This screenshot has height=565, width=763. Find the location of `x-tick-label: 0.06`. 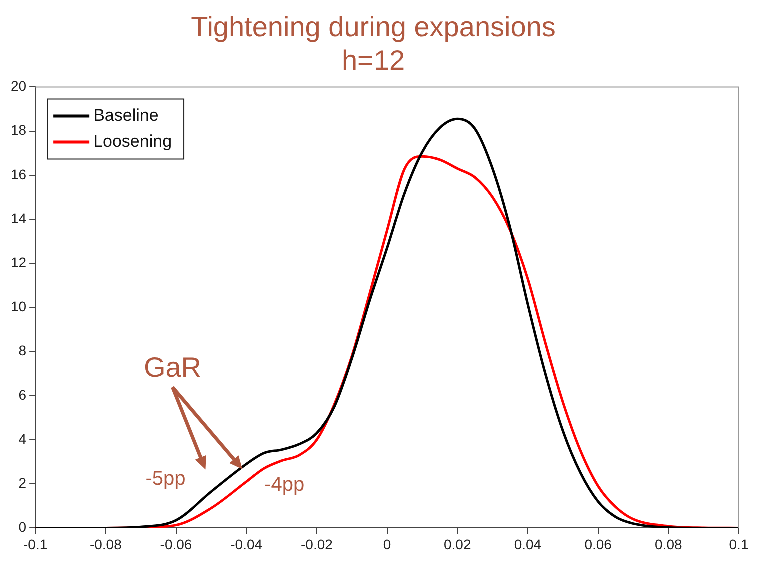

x-tick-label: 0.06 is located at coordinates (598, 544).